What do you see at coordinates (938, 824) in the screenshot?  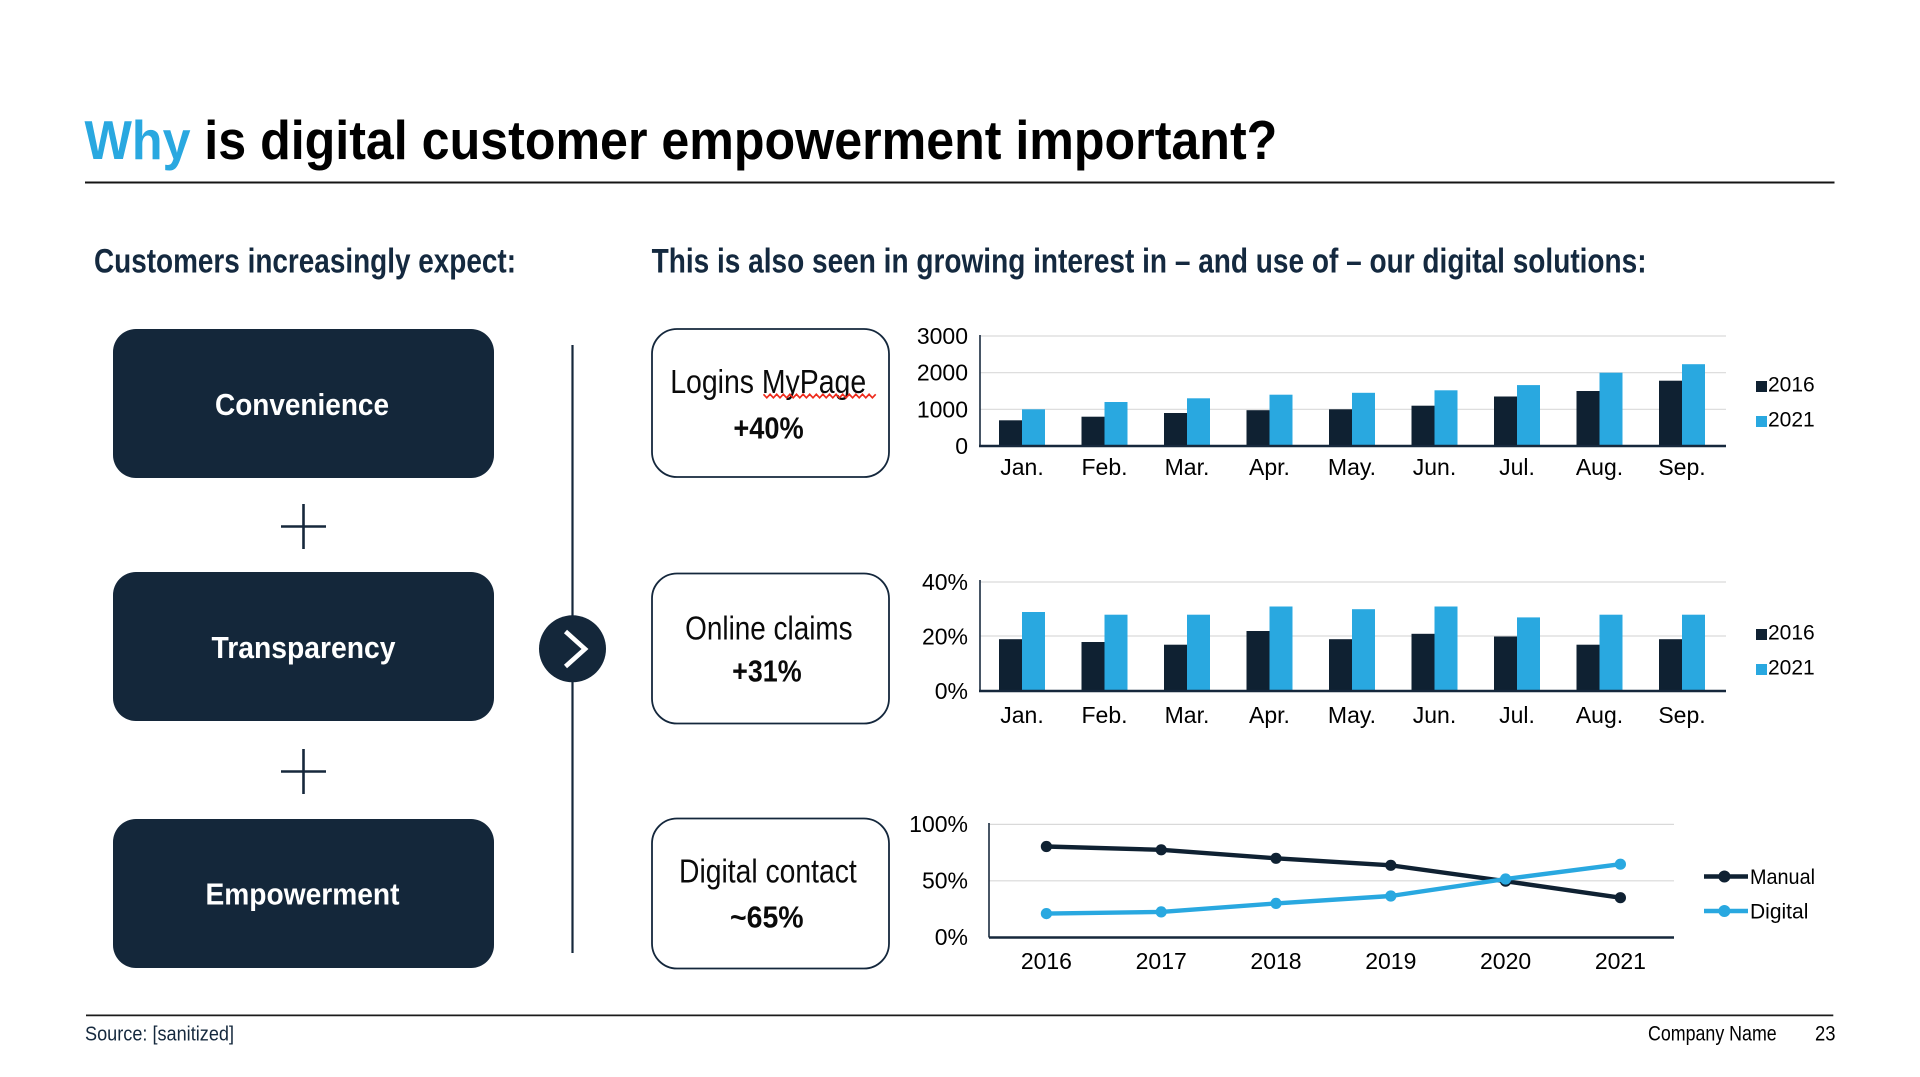 I see `svg-text: 100%` at bounding box center [938, 824].